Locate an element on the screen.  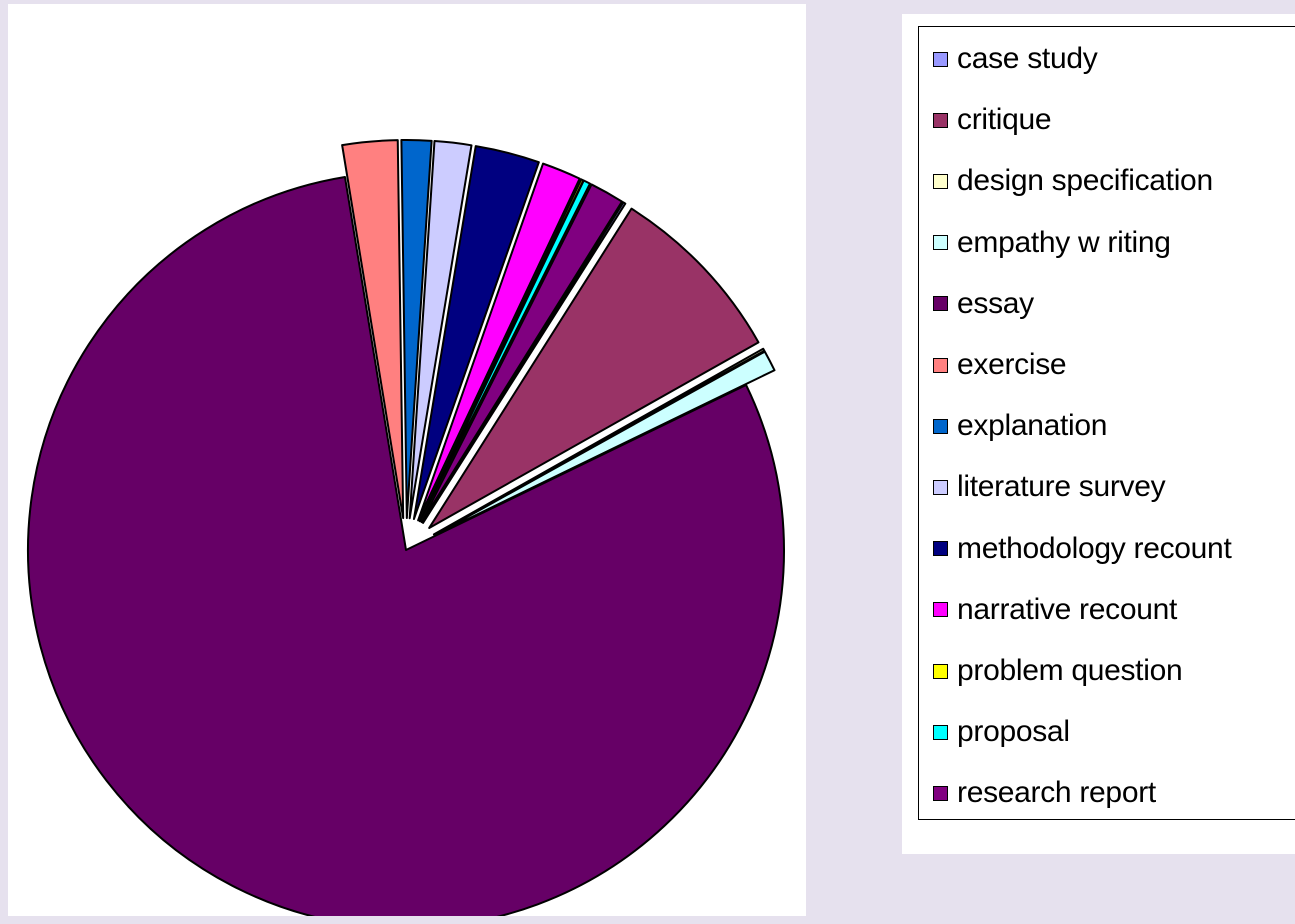
pie-slice-narrative-recount is located at coordinates (499, 342).